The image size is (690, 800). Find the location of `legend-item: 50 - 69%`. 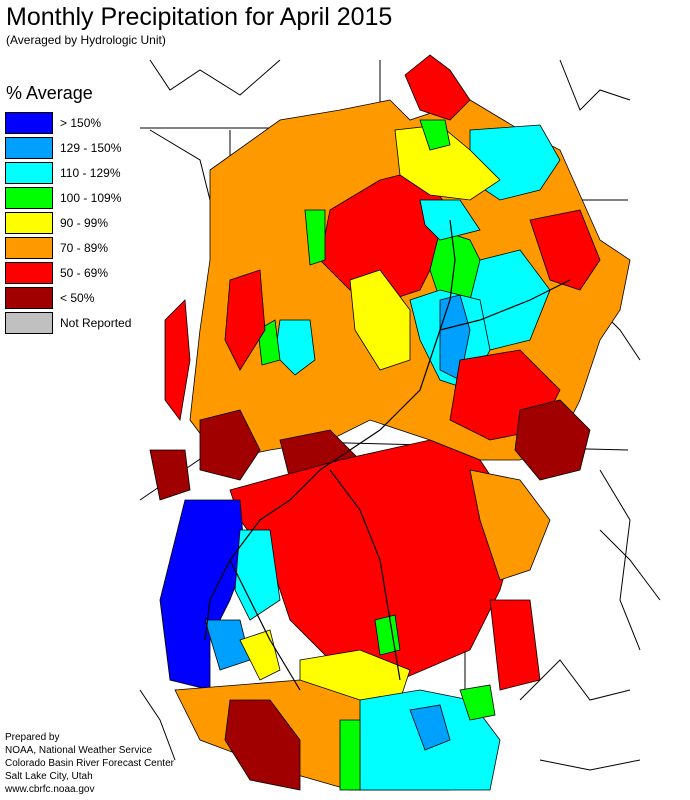

legend-item: 50 - 69% is located at coordinates (68, 272).